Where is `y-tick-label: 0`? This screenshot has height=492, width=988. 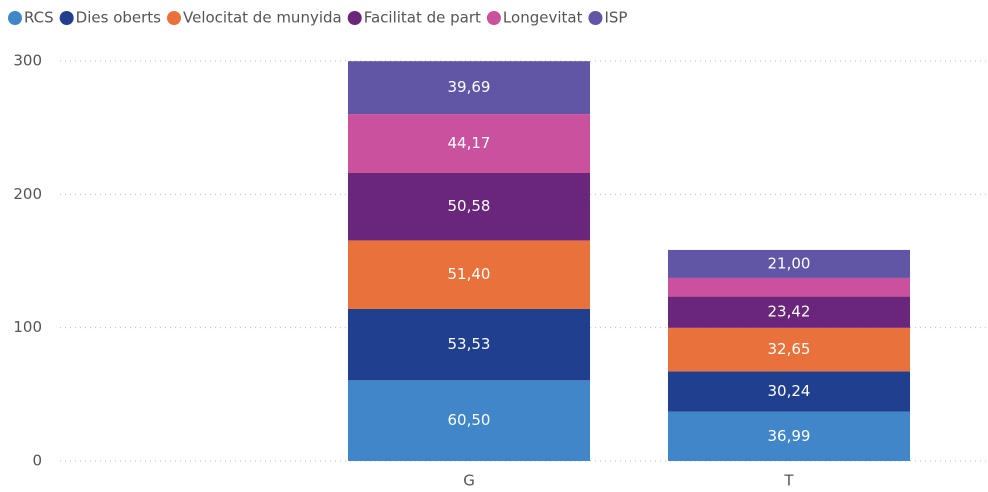
y-tick-label: 0 is located at coordinates (37, 461).